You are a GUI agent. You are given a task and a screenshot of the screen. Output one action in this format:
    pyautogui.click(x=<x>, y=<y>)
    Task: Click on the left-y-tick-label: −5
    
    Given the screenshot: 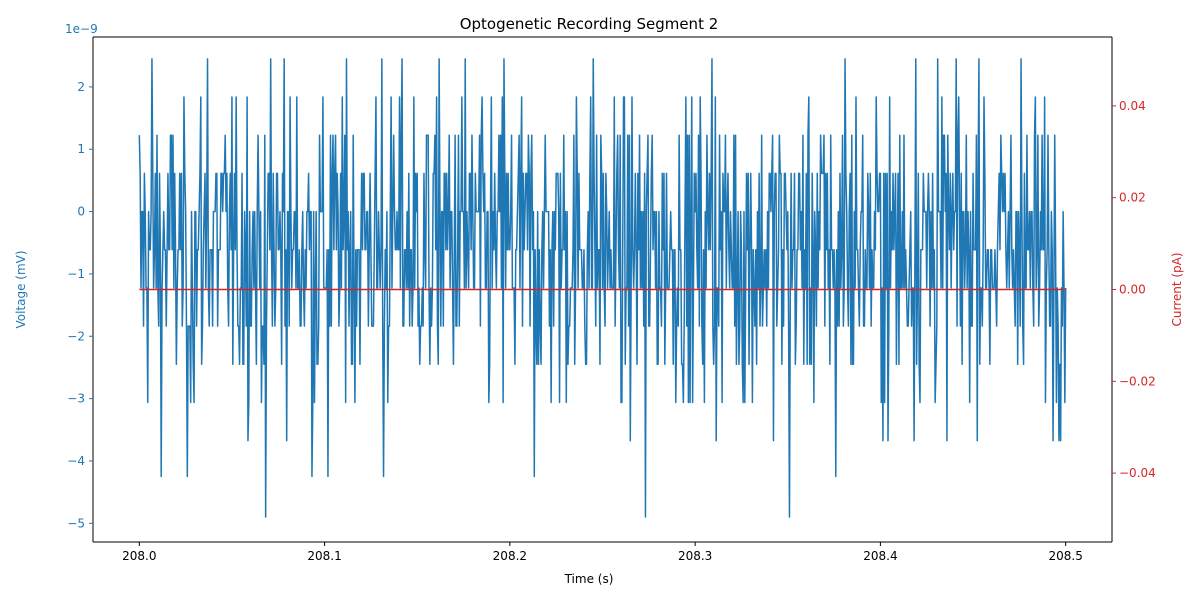 What is the action you would take?
    pyautogui.click(x=76, y=523)
    